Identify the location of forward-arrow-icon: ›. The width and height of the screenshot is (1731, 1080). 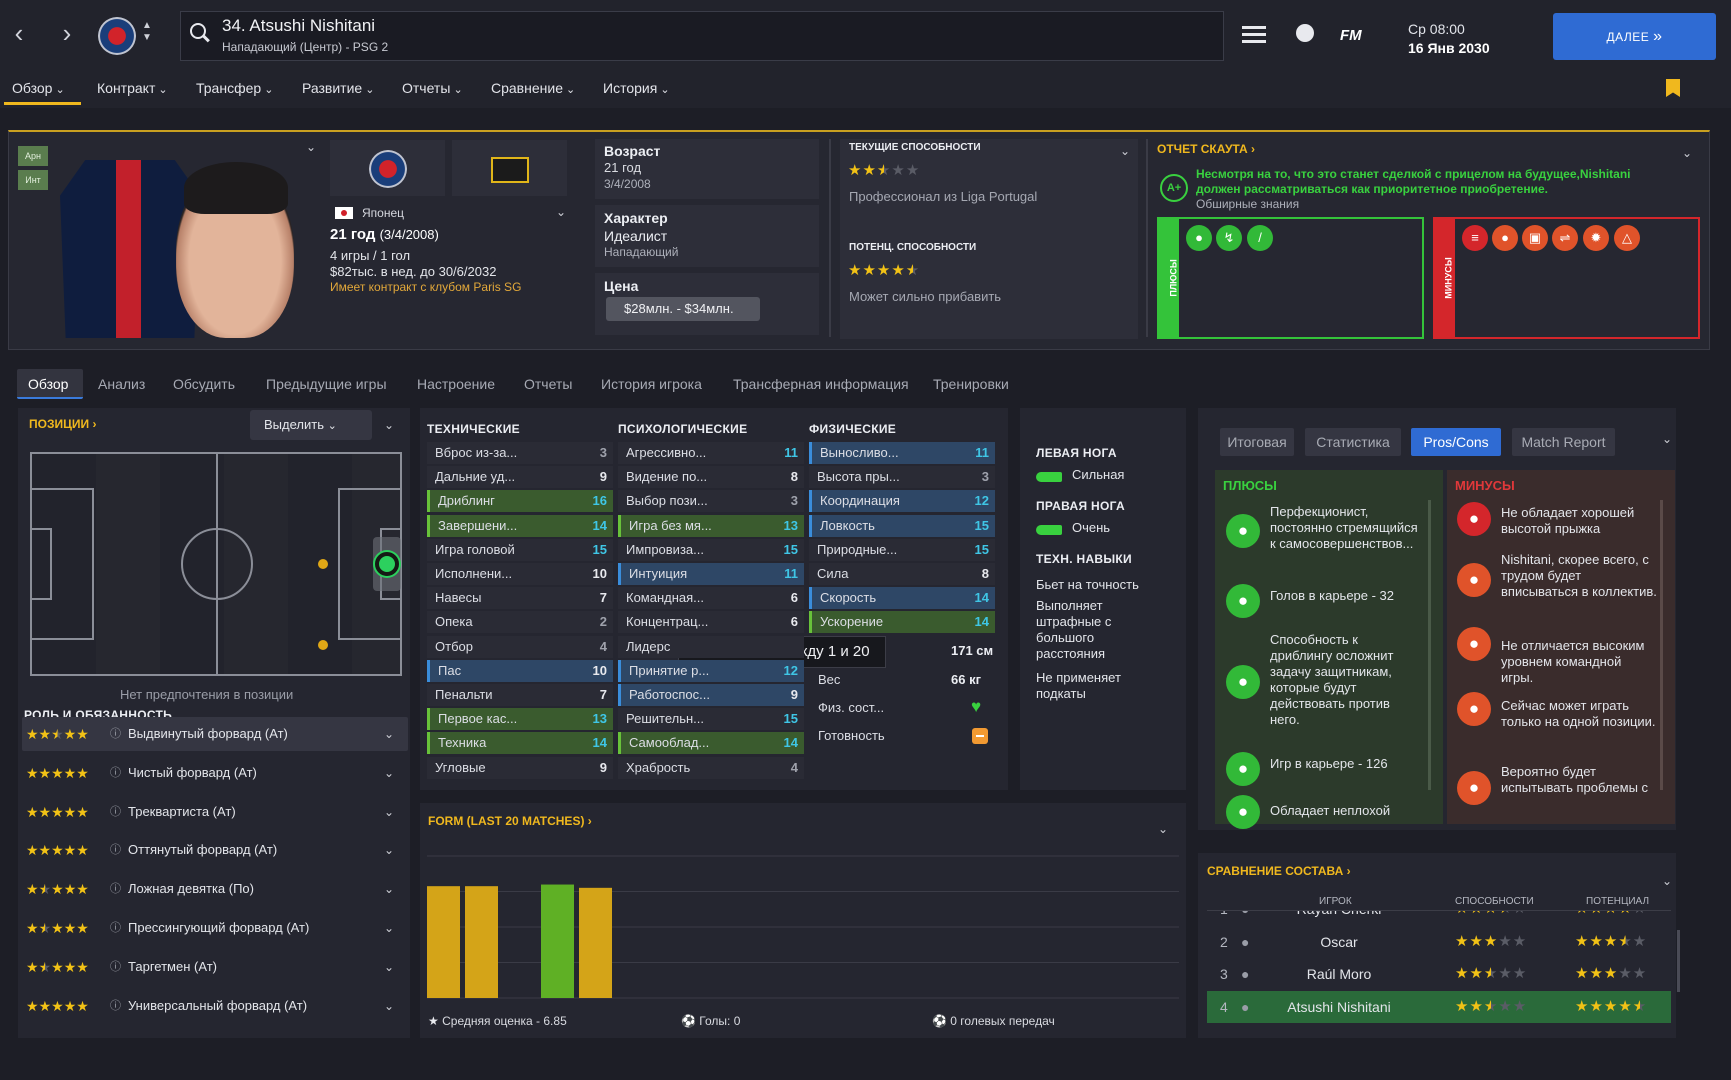
(67, 33).